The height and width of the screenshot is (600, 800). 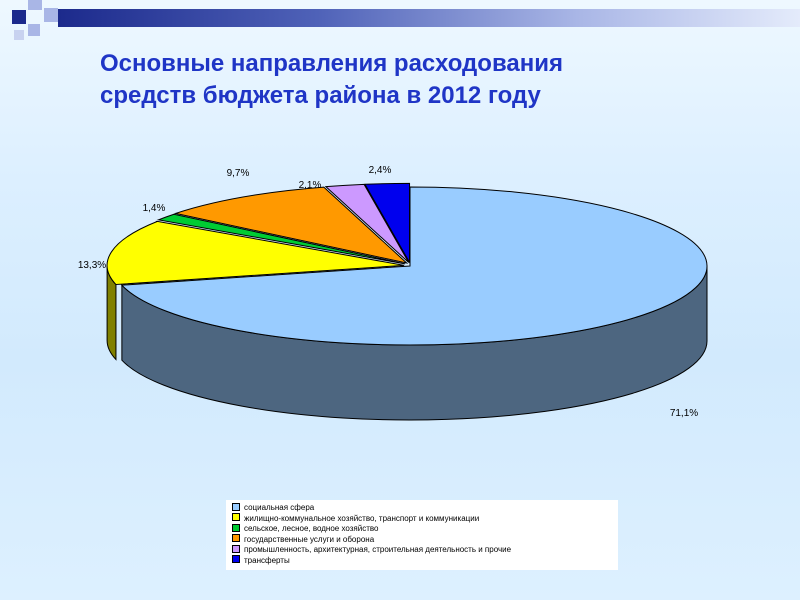 I want to click on legend-label: трансферты, so click(x=267, y=560).